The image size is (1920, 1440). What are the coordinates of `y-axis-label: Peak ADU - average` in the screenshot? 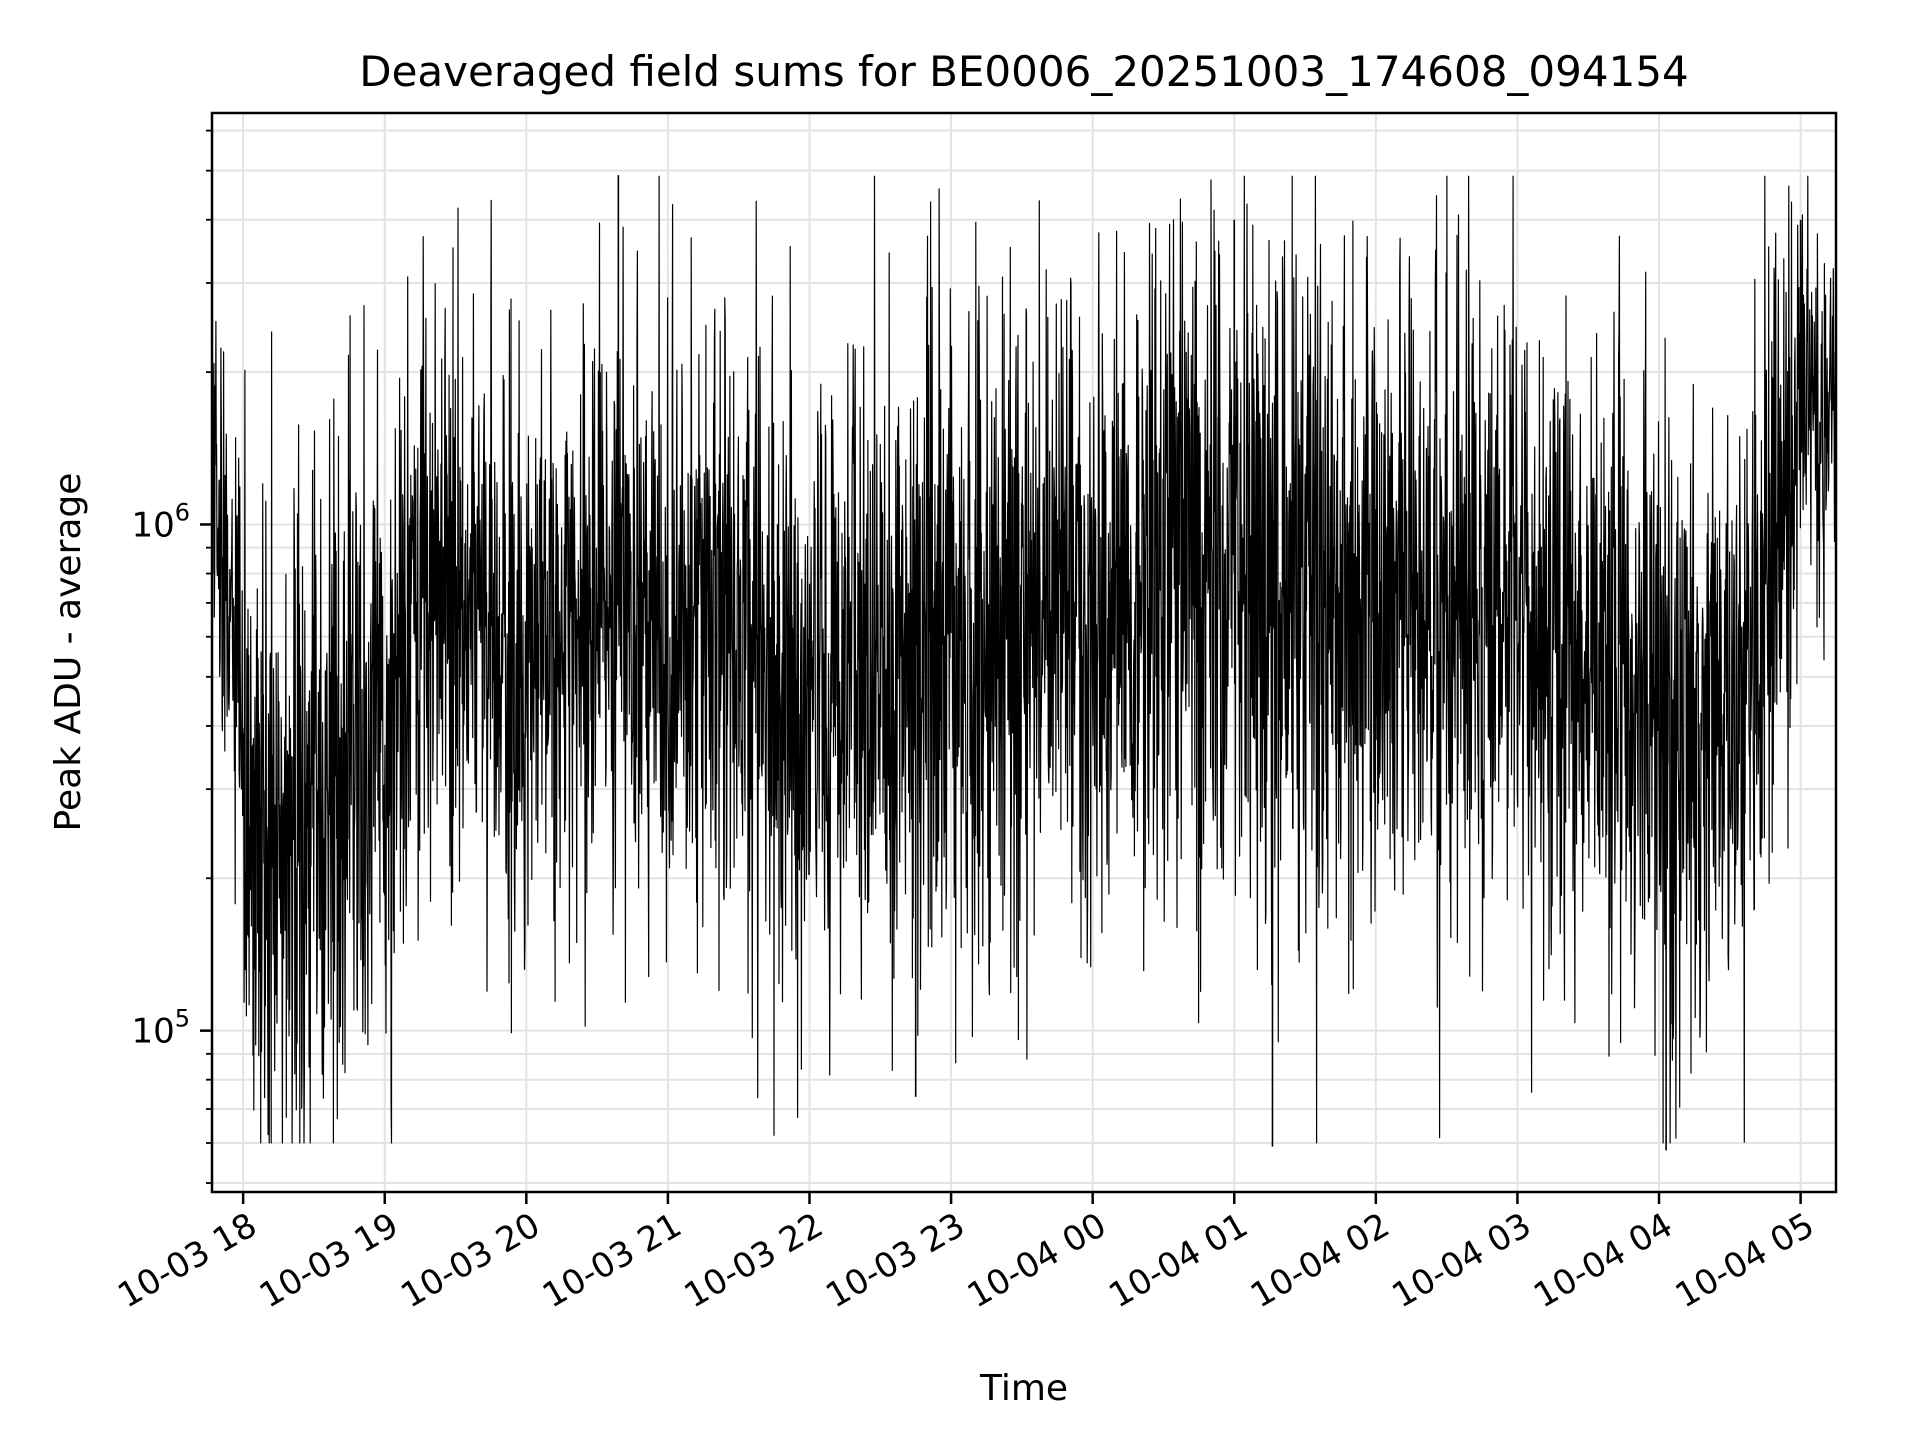 It's located at (68, 652).